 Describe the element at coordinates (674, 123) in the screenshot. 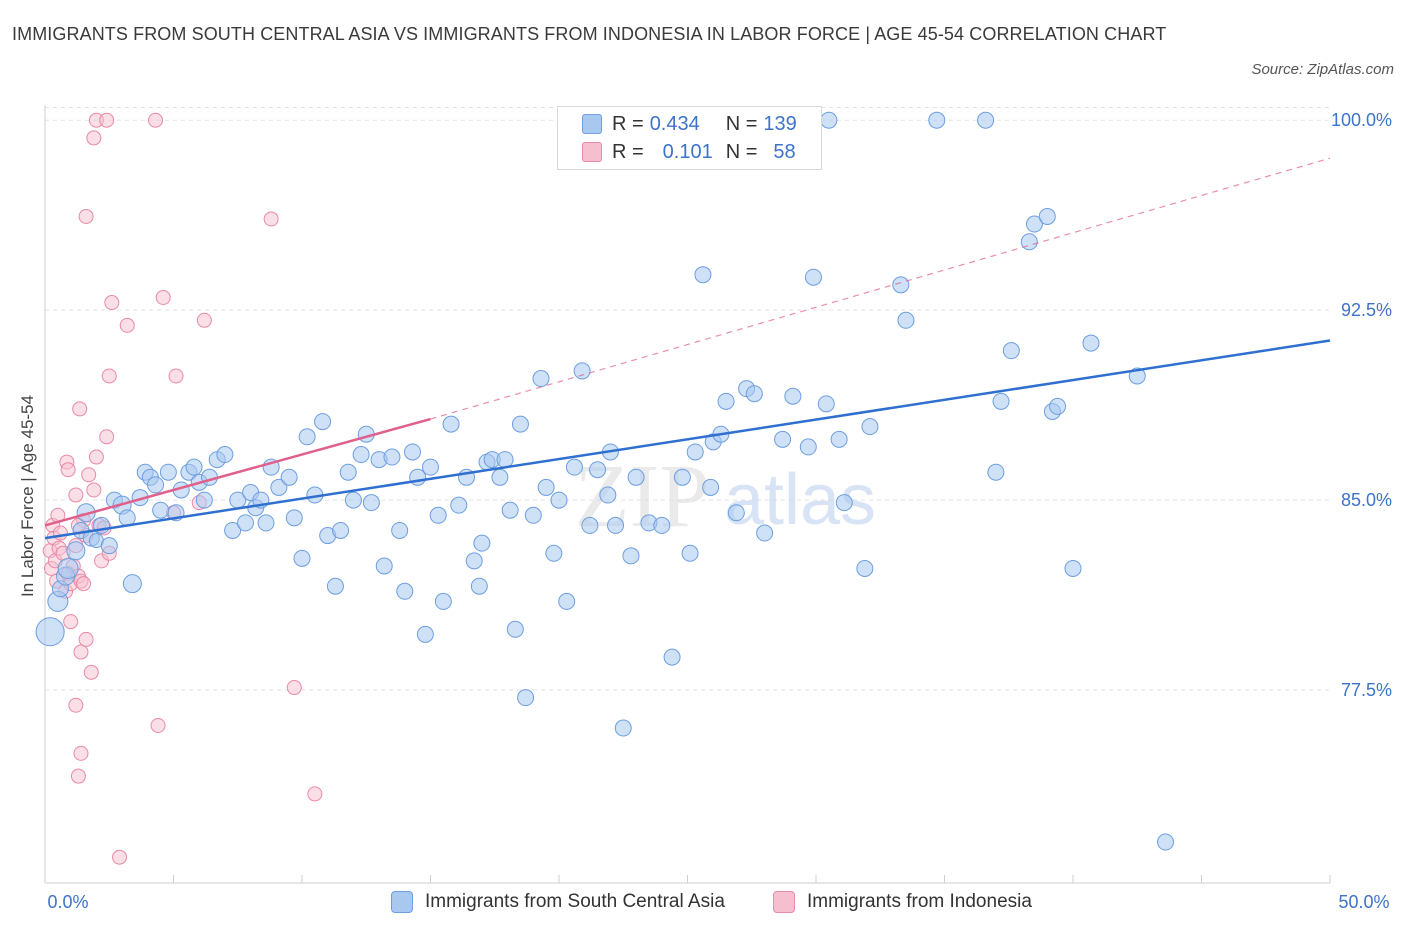

I see `legend-r-value: 0.434` at that location.